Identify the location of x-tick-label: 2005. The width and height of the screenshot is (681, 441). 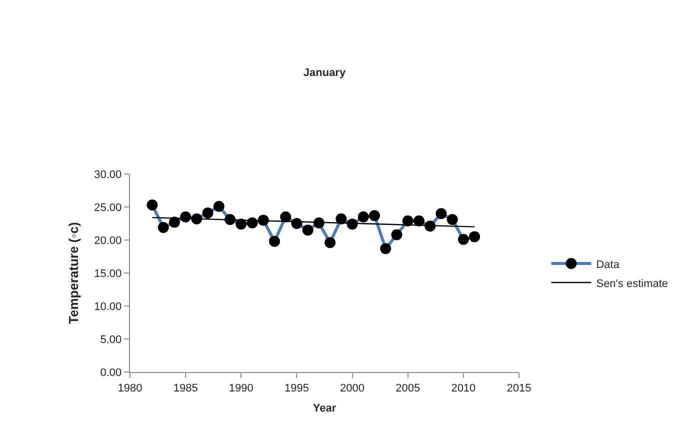
(408, 388).